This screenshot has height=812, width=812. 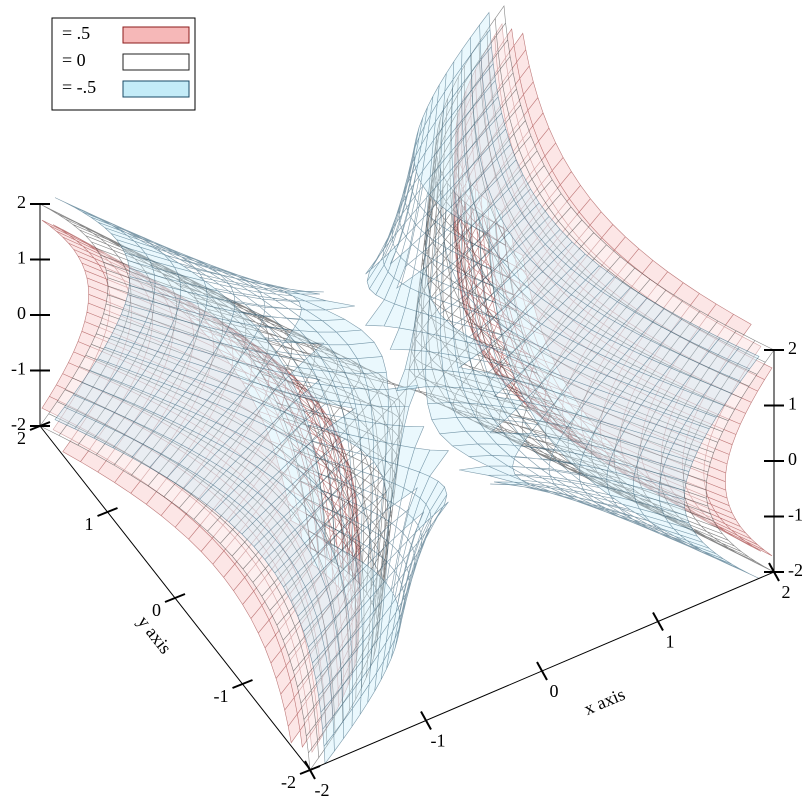 What do you see at coordinates (221, 696) in the screenshot?
I see `y-tick-label: -1` at bounding box center [221, 696].